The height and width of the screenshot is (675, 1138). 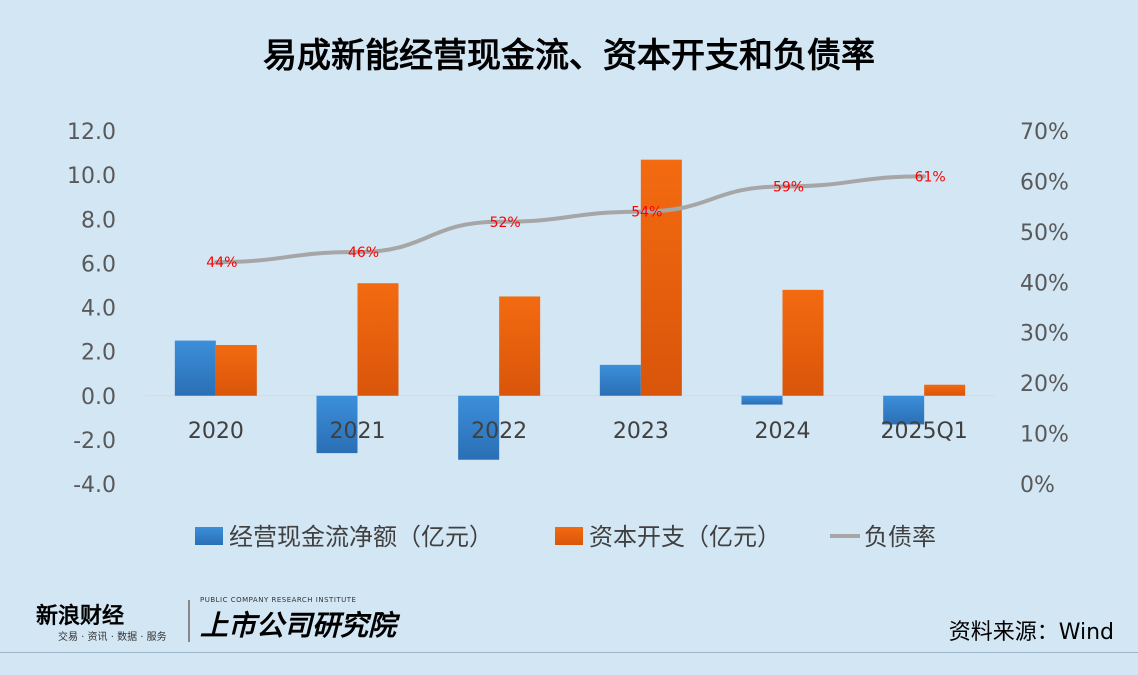 What do you see at coordinates (195, 368) in the screenshot?
I see `cashflow-bar-2020` at bounding box center [195, 368].